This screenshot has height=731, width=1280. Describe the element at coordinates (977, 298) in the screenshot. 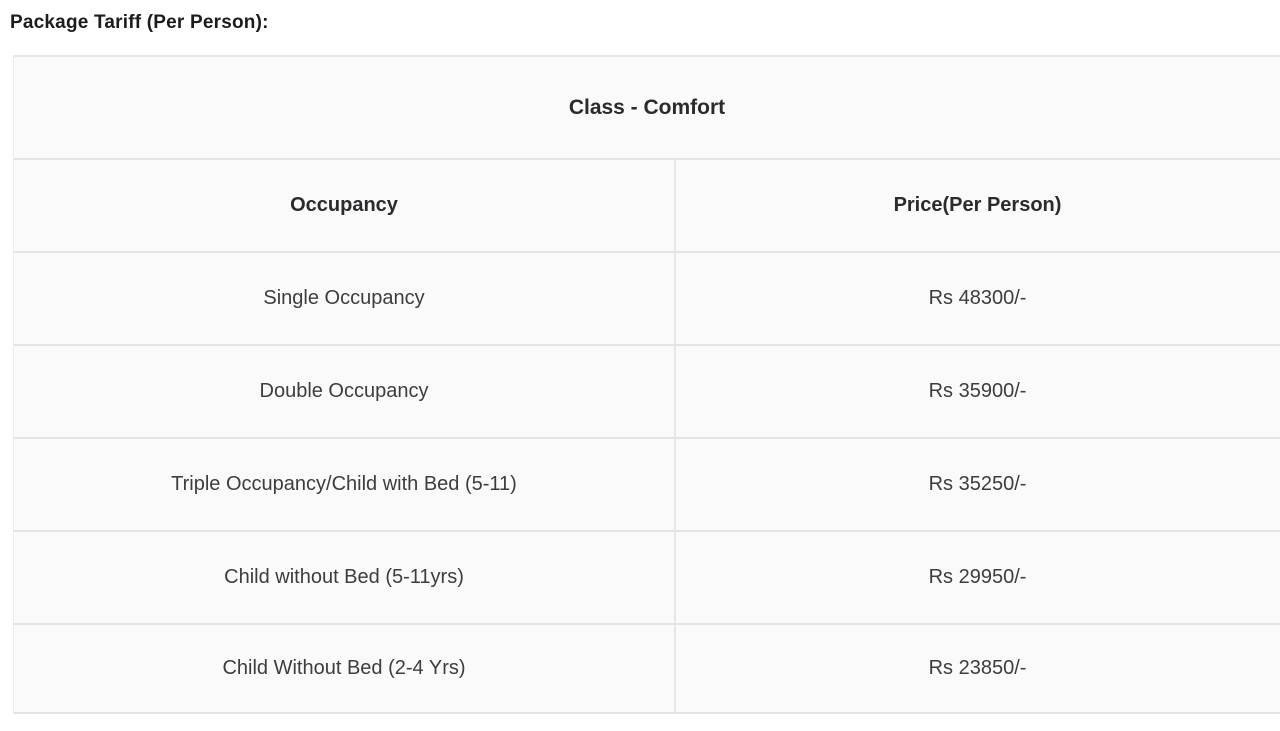

I see `price-cell: Rs 48300/-` at that location.